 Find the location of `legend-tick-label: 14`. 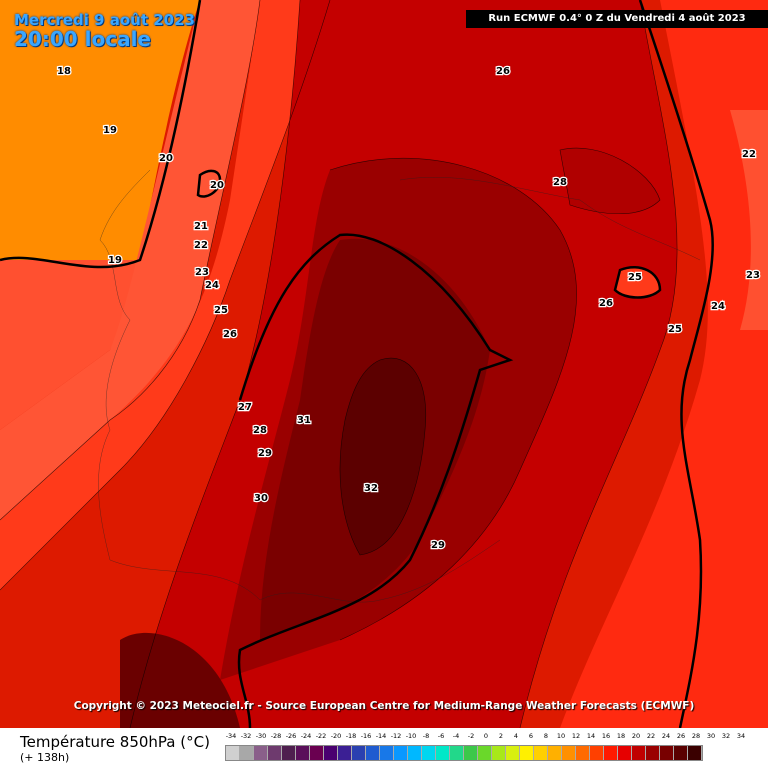

legend-tick-label: 14 is located at coordinates (591, 736).